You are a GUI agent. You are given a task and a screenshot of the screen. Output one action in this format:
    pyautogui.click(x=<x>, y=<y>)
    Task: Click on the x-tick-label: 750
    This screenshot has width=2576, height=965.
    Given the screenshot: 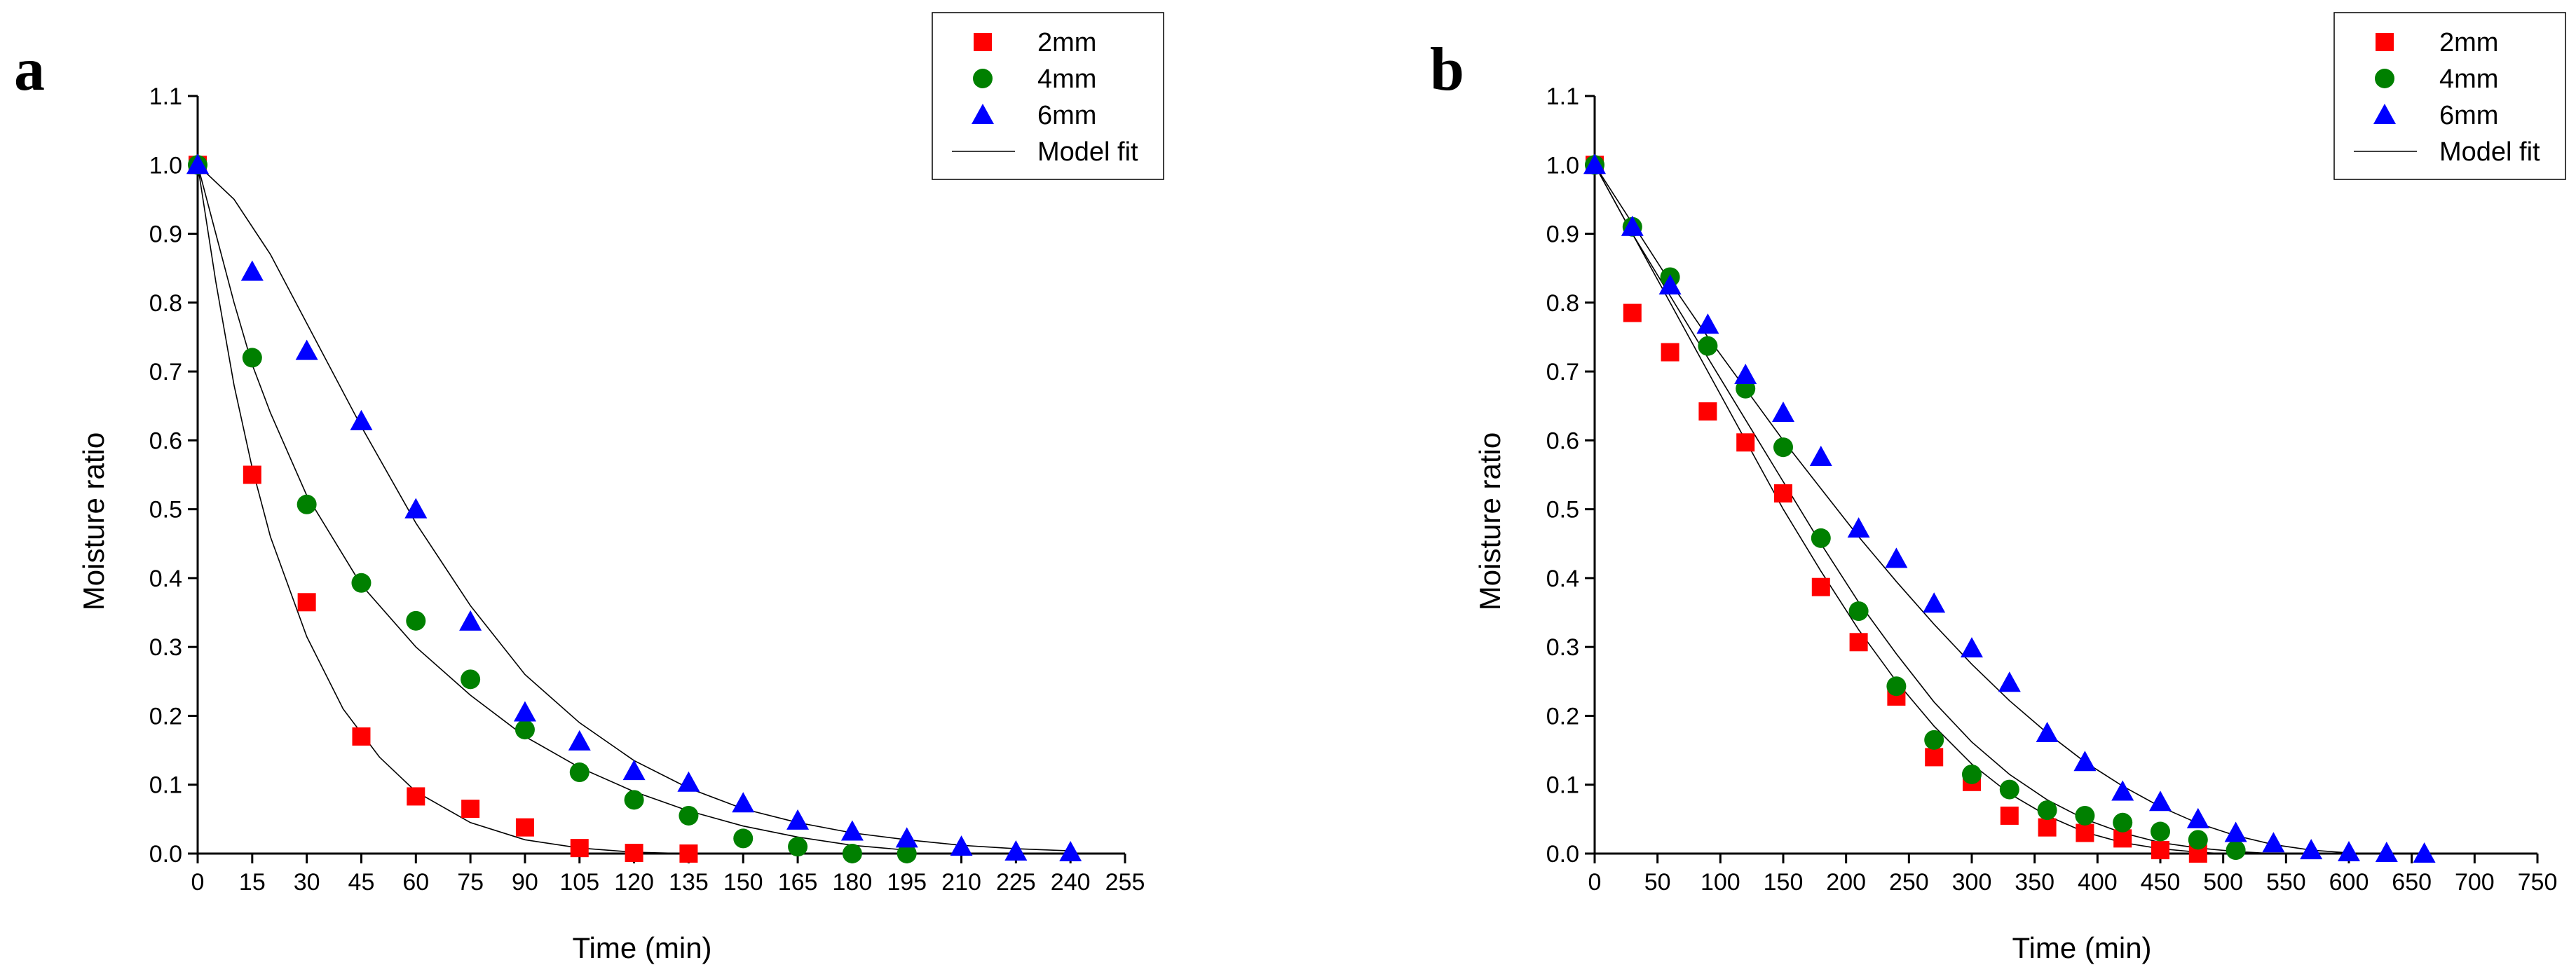 What is the action you would take?
    pyautogui.click(x=2538, y=883)
    